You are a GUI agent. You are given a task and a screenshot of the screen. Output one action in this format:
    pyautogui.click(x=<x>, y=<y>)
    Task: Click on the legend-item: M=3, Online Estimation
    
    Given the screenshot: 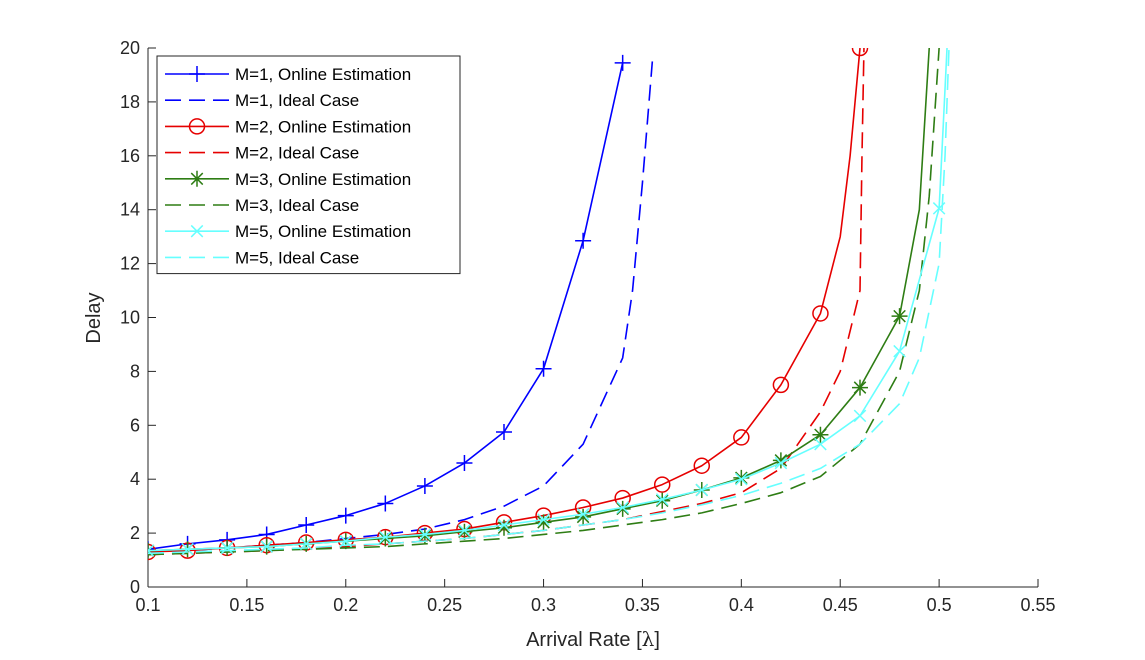 What is the action you would take?
    pyautogui.click(x=288, y=179)
    